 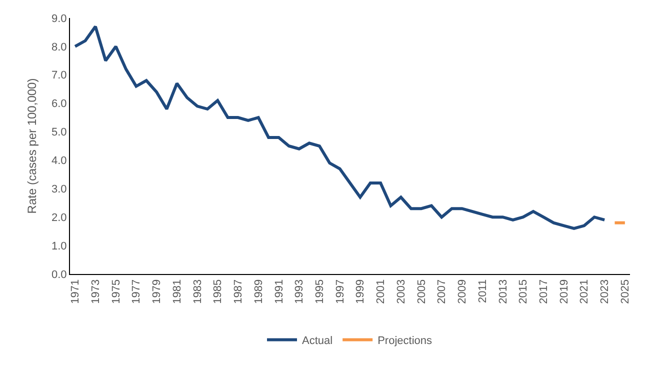 What do you see at coordinates (442, 291) in the screenshot?
I see `x-tick-label: 2007` at bounding box center [442, 291].